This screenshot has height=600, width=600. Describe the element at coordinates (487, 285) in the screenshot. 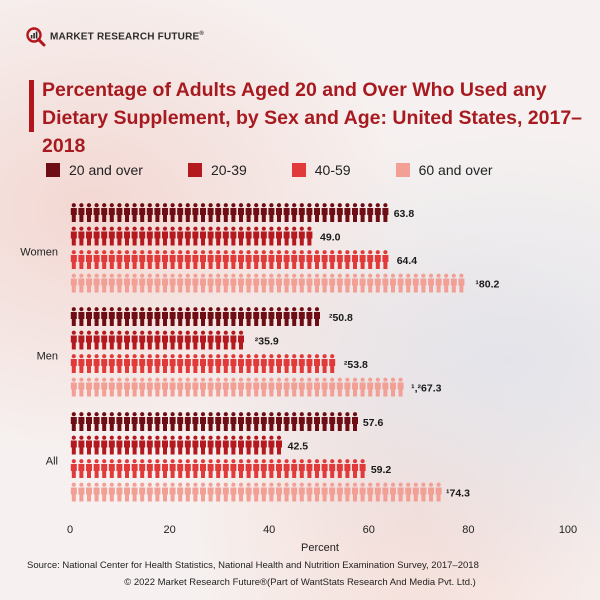

I see `data-label: ¹80.2` at that location.